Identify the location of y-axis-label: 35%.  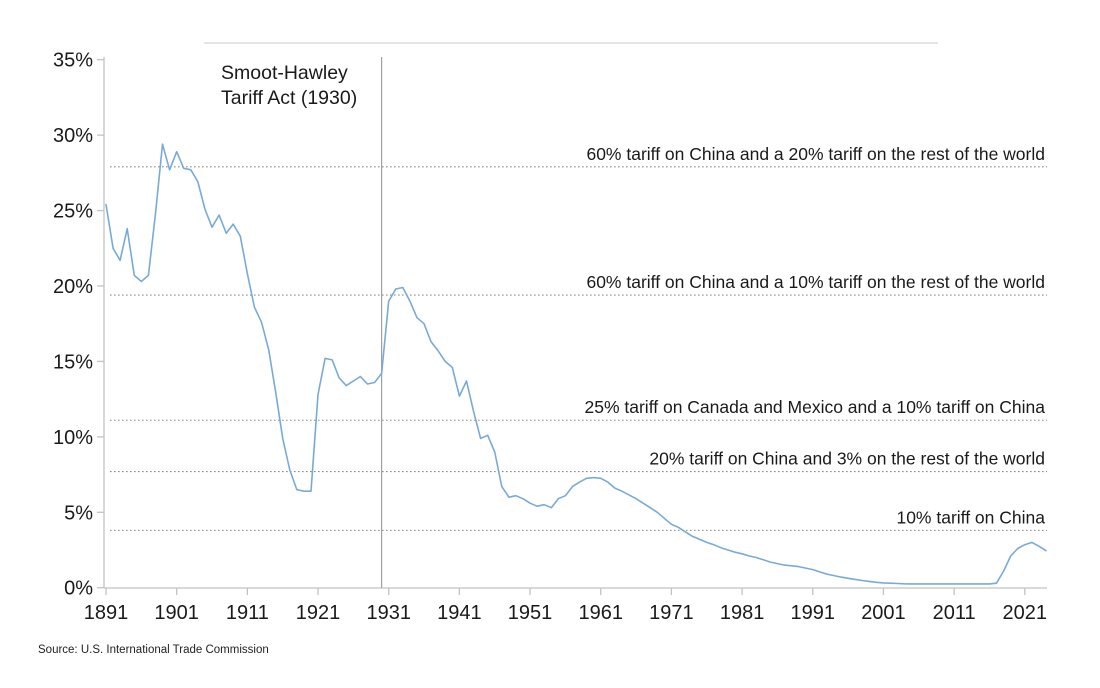
(73, 61).